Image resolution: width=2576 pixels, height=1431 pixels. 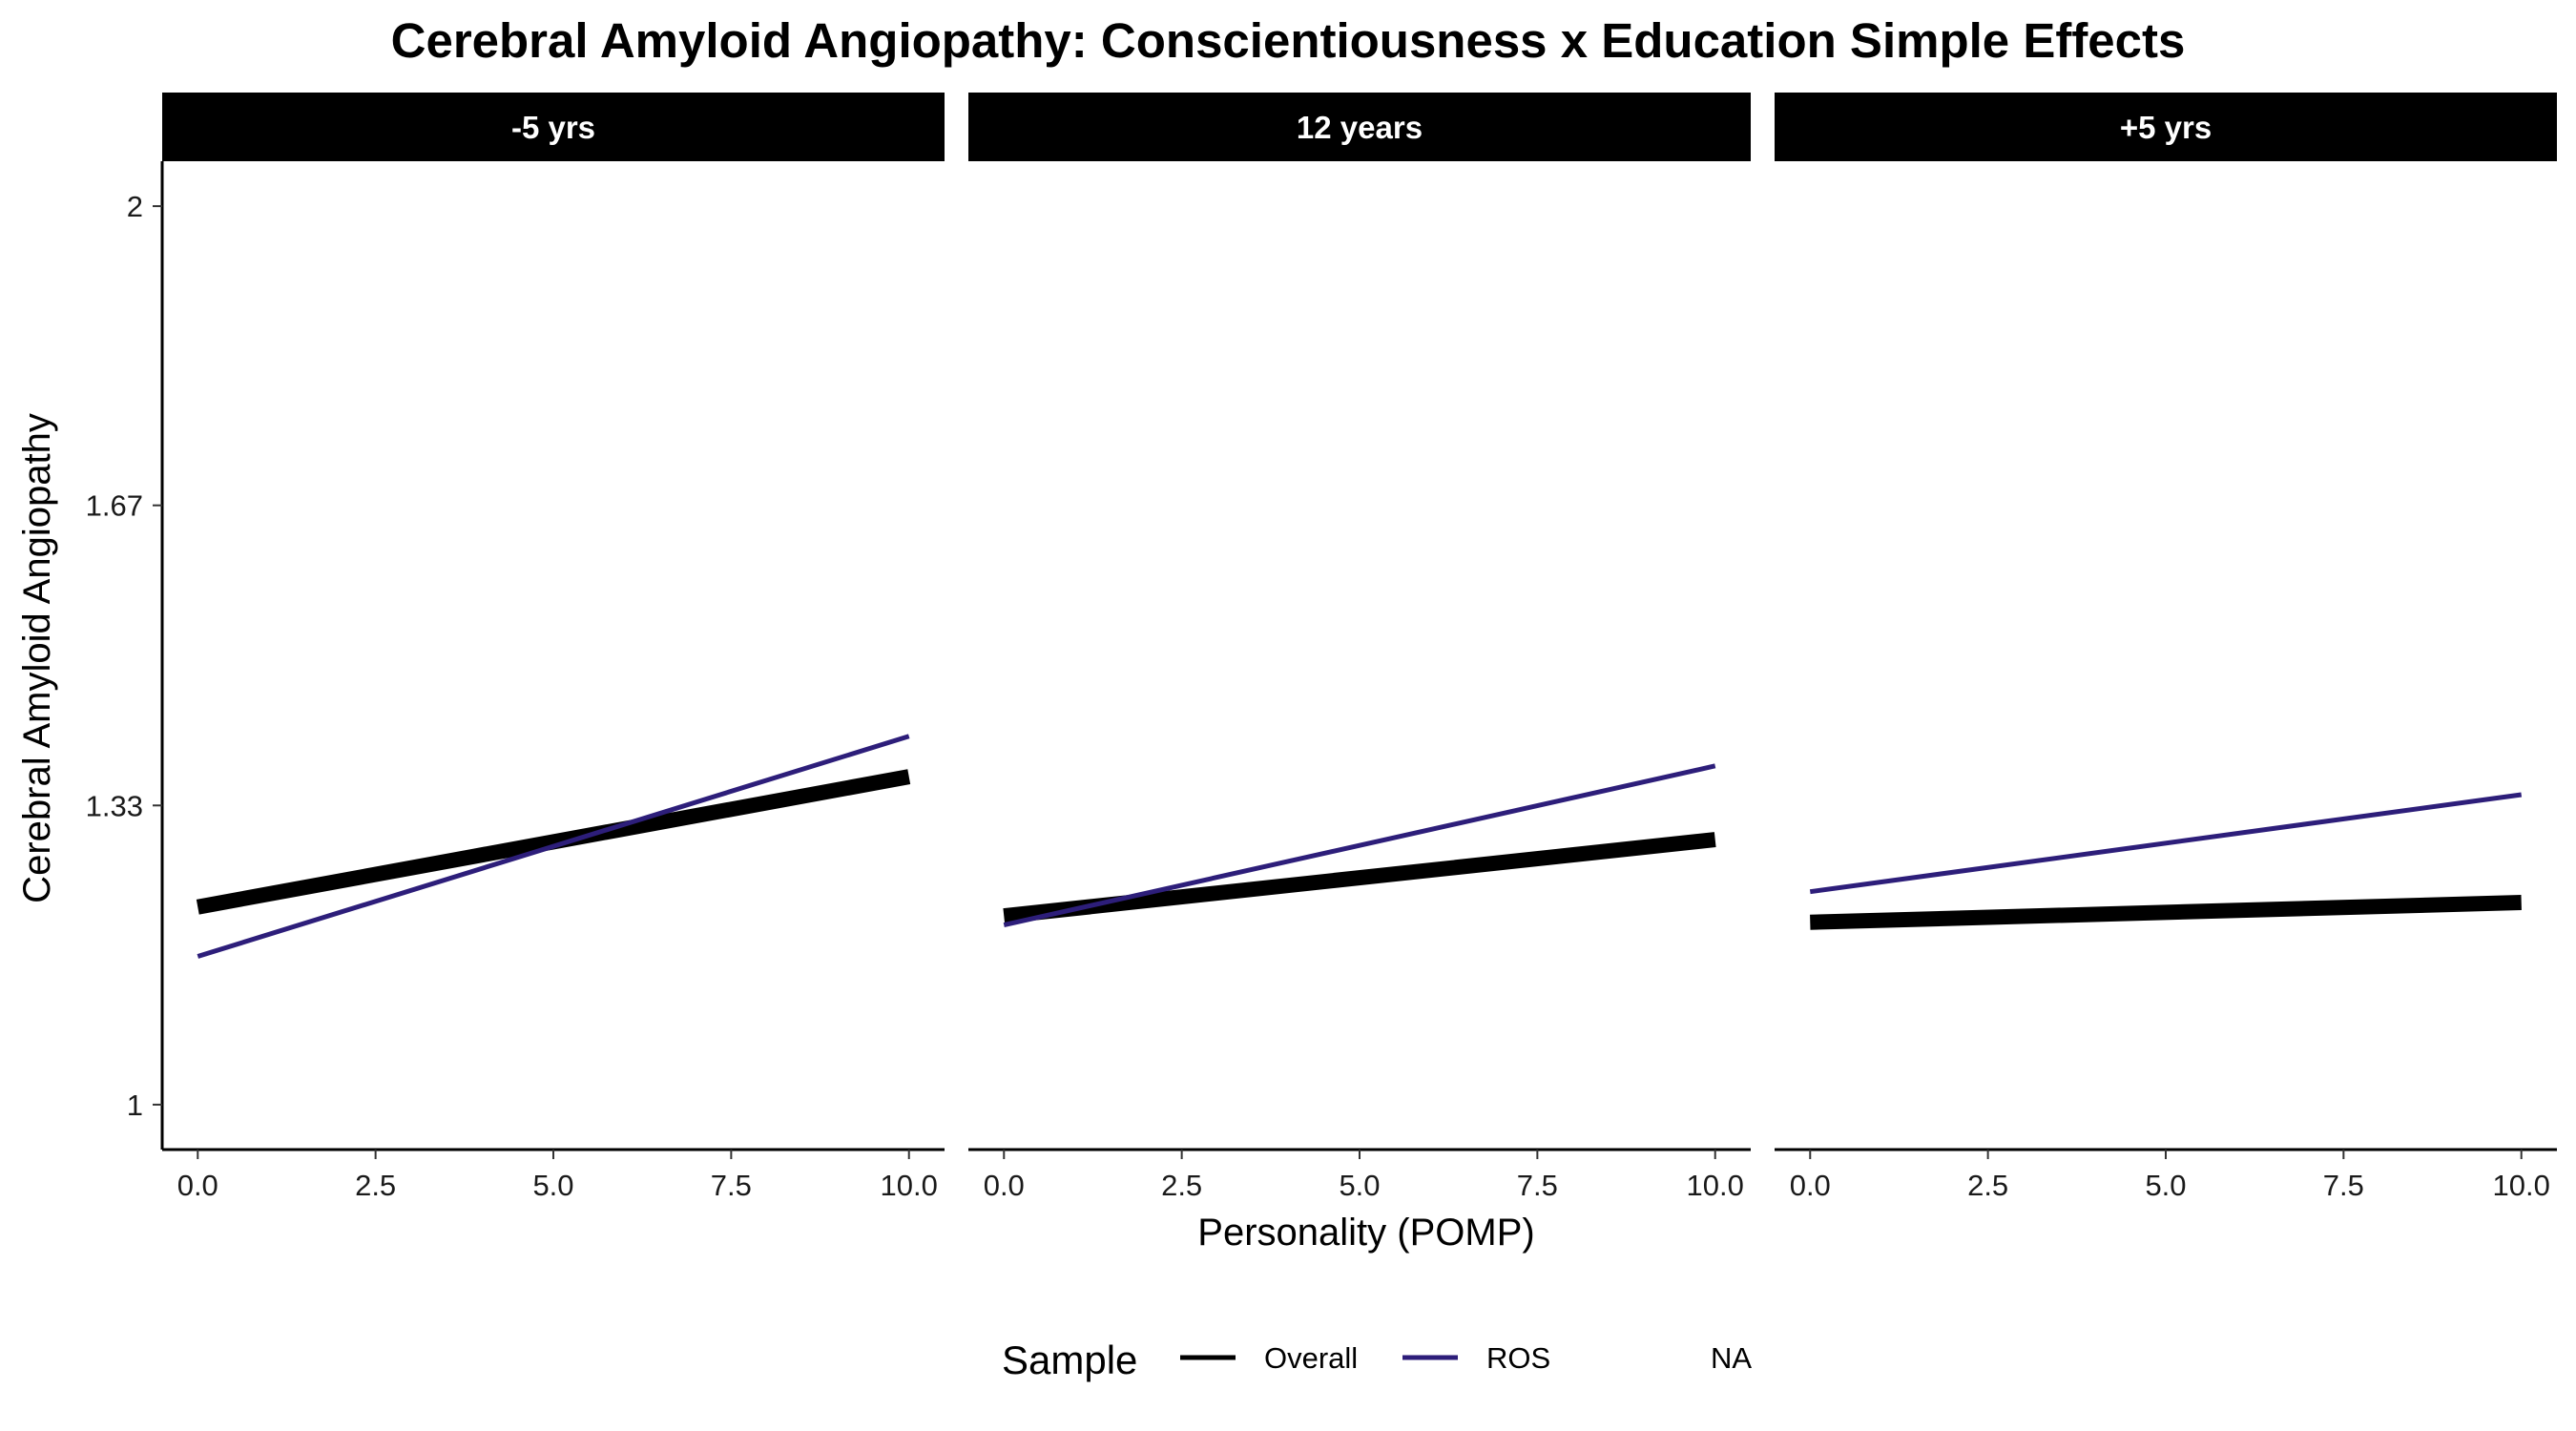 What do you see at coordinates (135, 207) in the screenshot?
I see `y-tick-label: 2` at bounding box center [135, 207].